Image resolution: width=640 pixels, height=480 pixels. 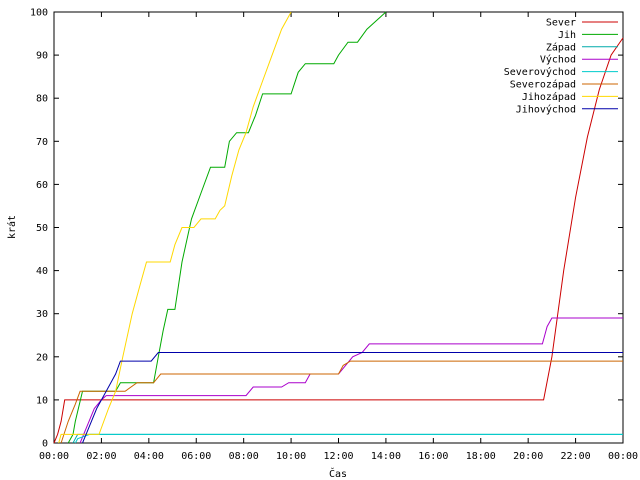 What do you see at coordinates (39, 13) in the screenshot?
I see `y-tick-label: 100` at bounding box center [39, 13].